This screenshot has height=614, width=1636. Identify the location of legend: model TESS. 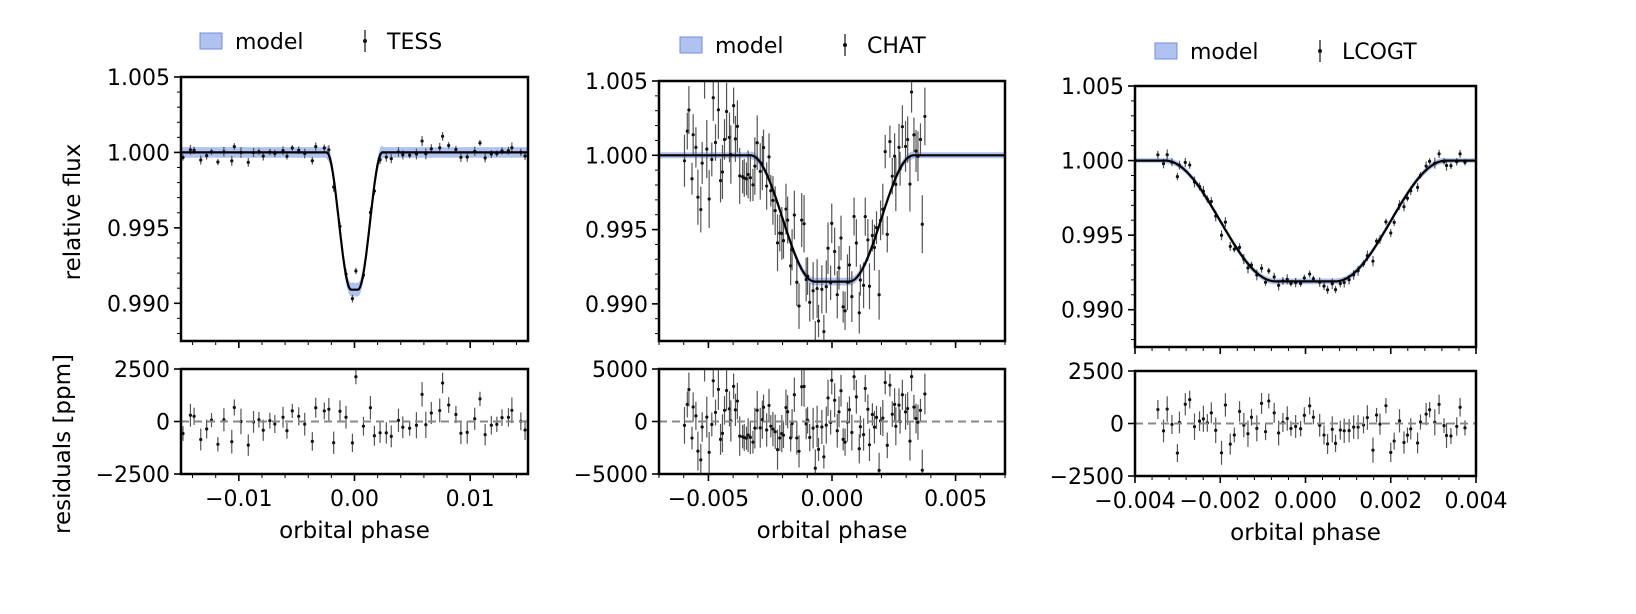
(320, 42).